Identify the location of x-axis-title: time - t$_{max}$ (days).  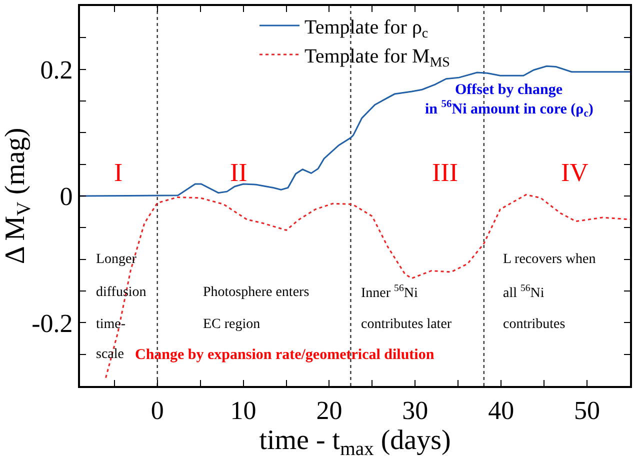
(355, 442).